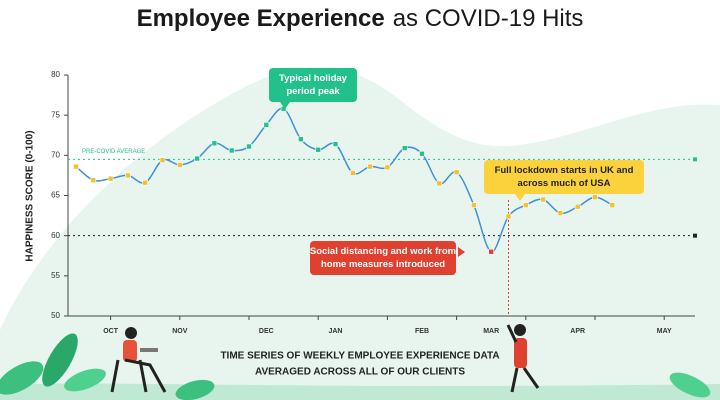 This screenshot has height=400, width=720. I want to click on y-tick-label: 65, so click(55, 195).